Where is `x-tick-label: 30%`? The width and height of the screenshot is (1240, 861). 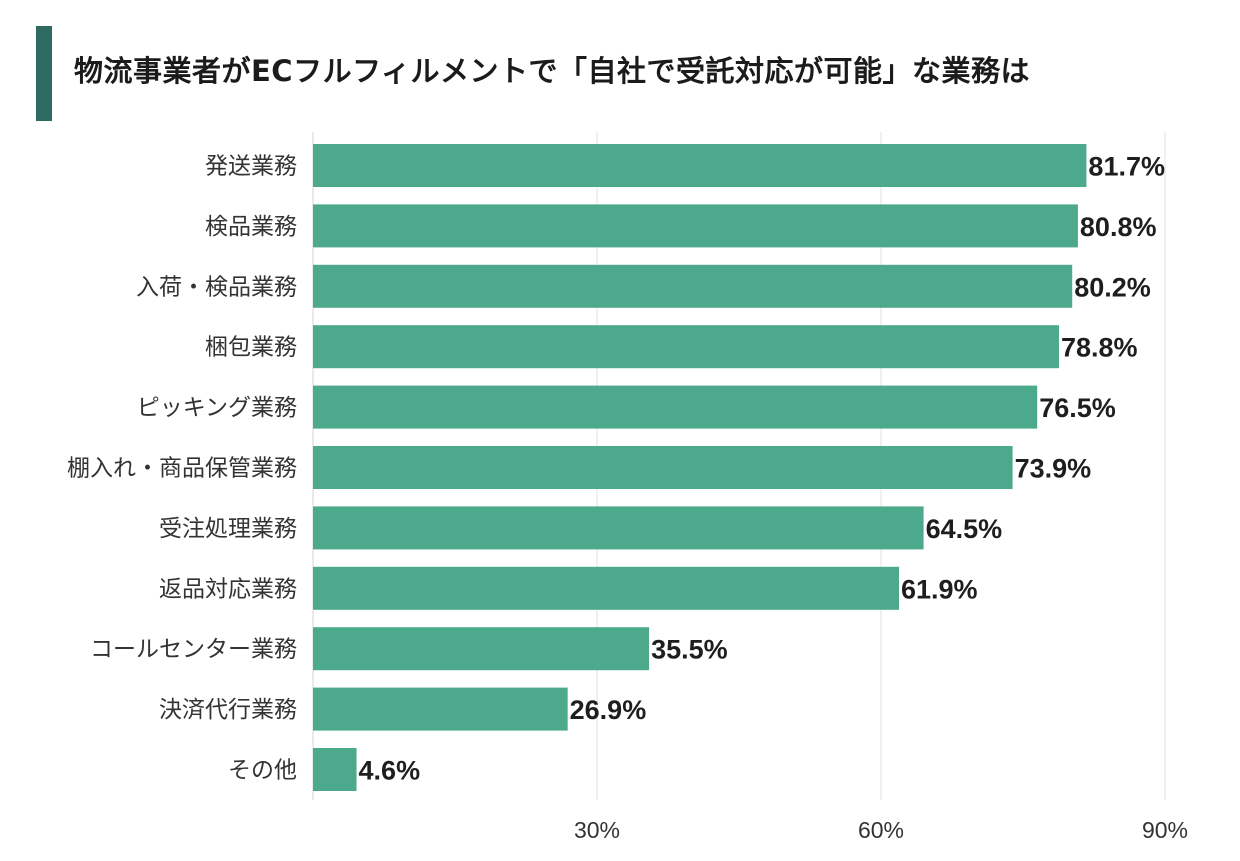
x-tick-label: 30% is located at coordinates (597, 830).